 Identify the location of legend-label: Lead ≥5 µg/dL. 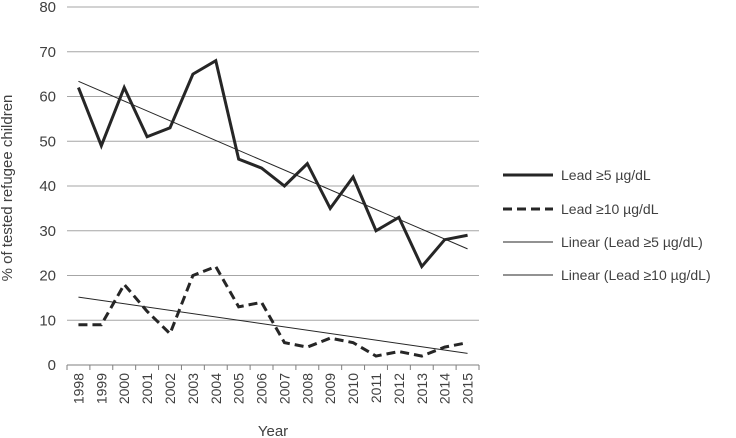
(606, 175).